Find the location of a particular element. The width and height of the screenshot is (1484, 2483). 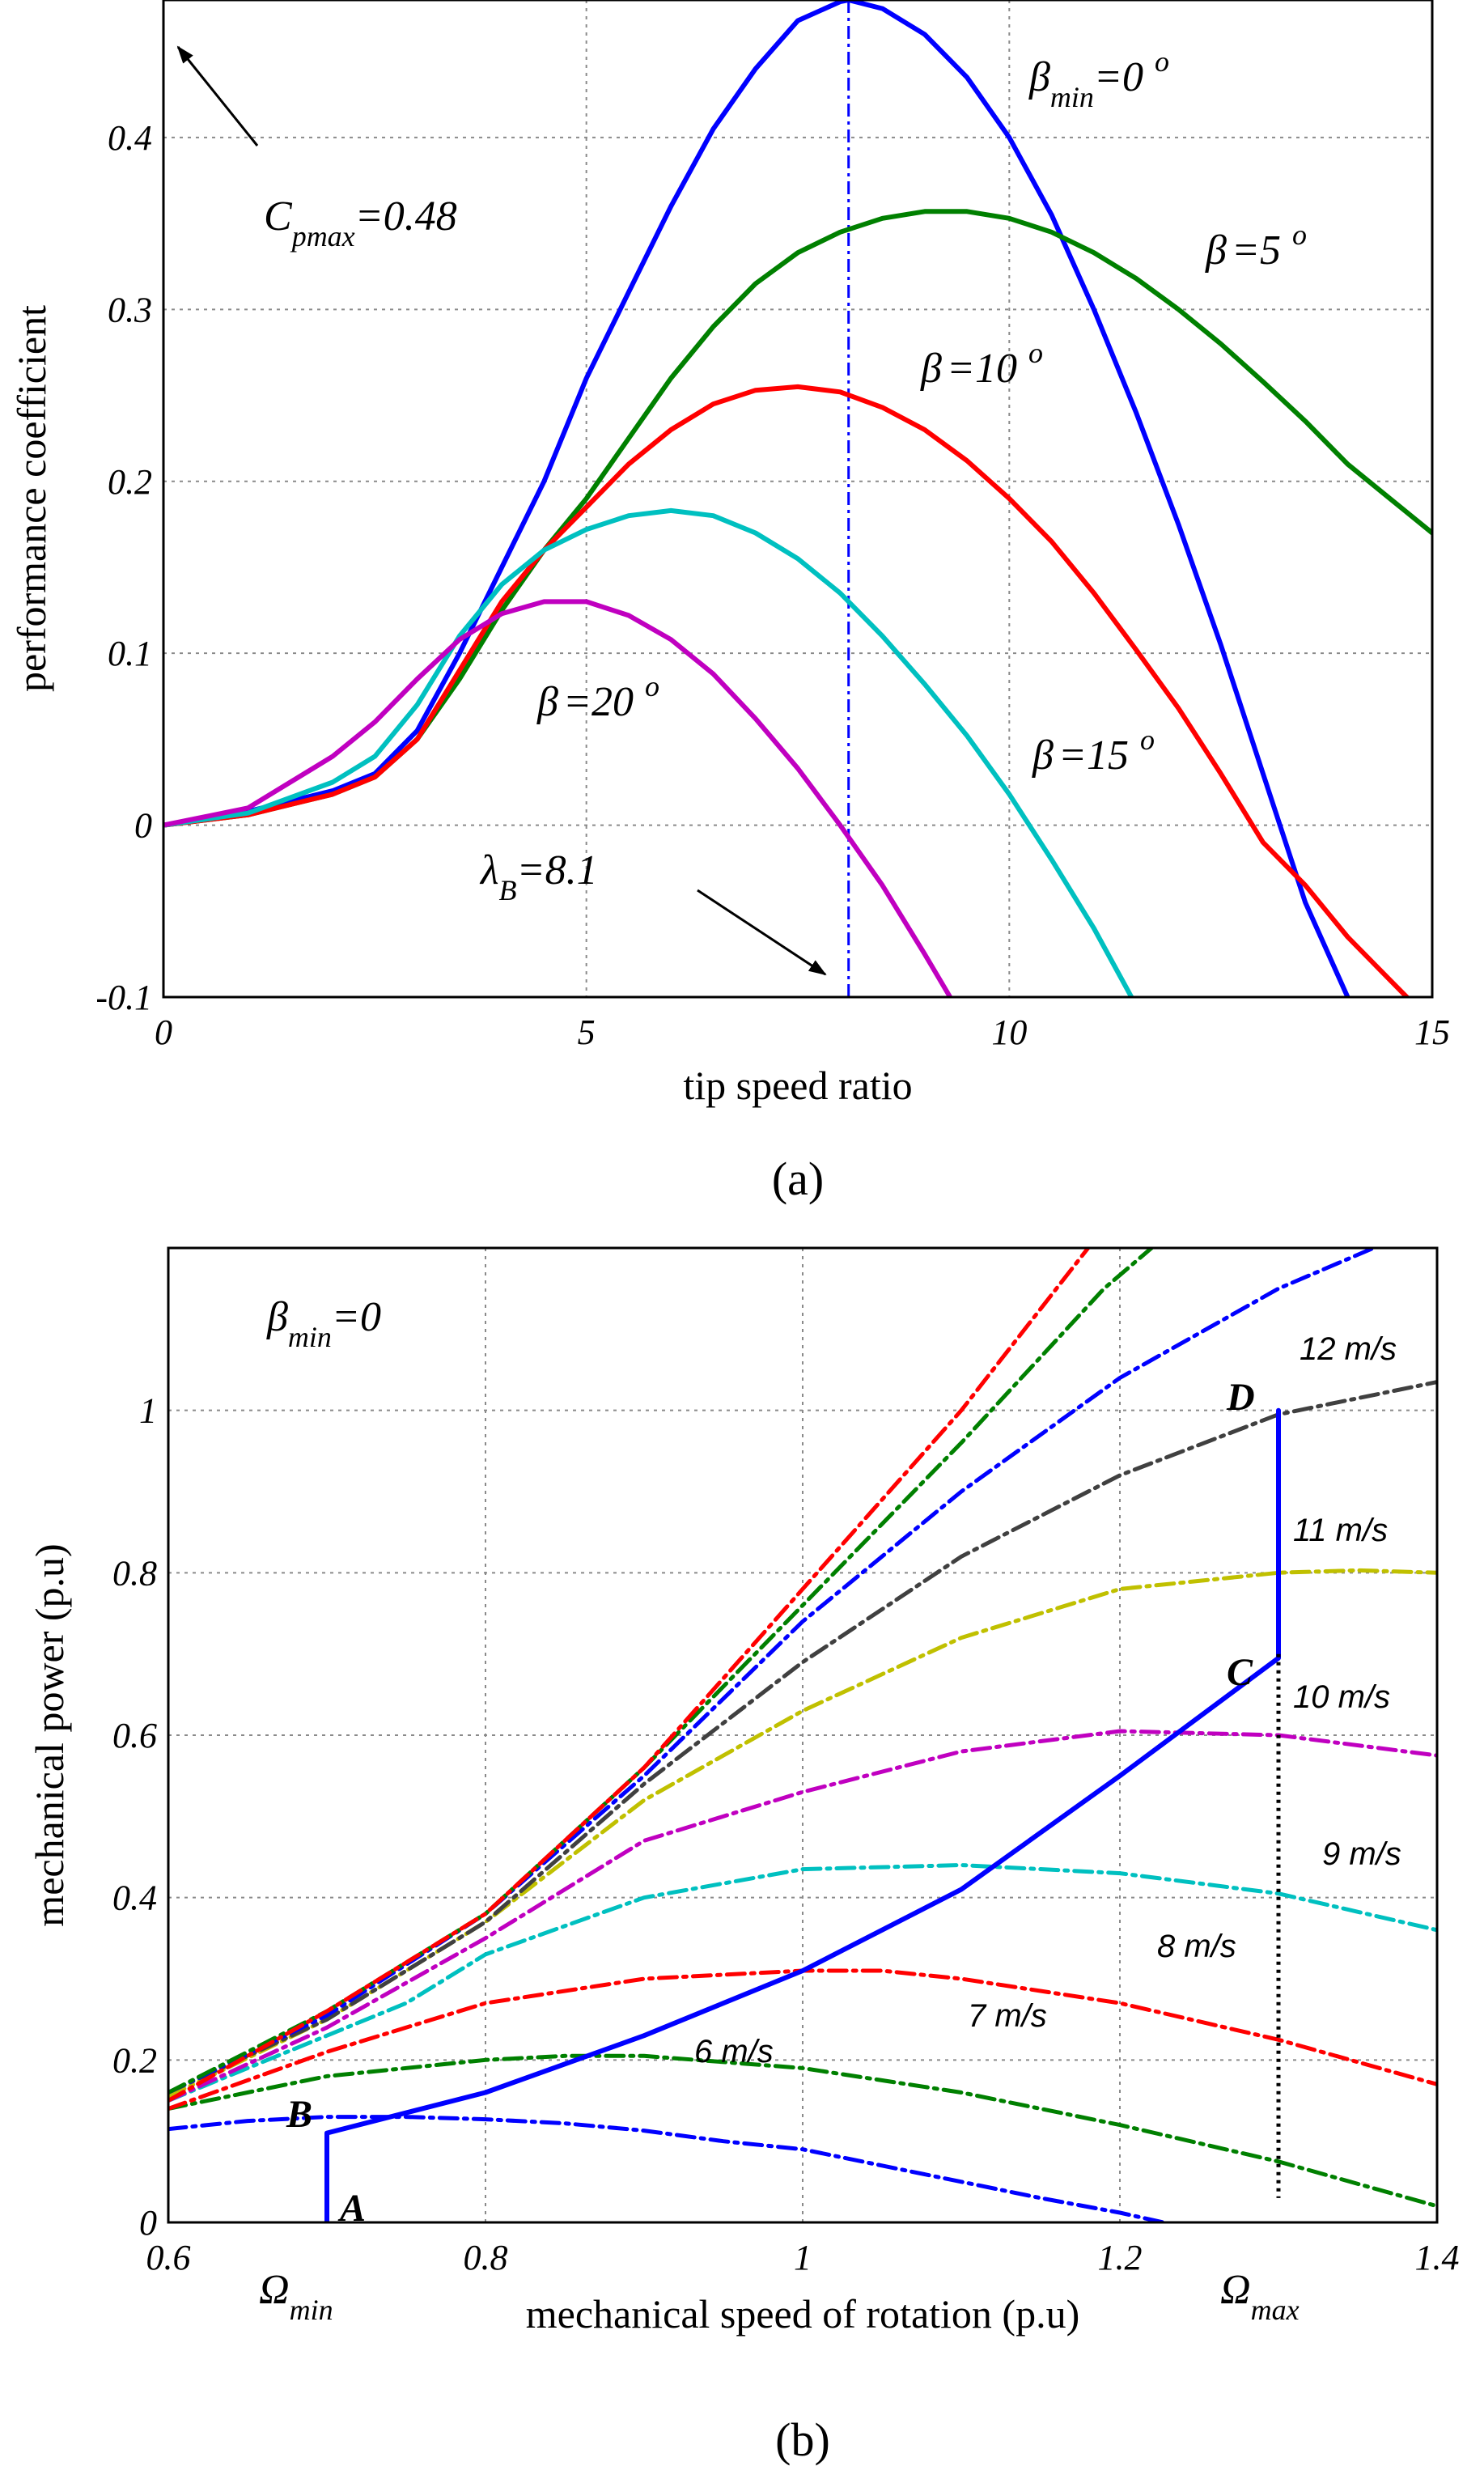

label-11-ms: 11 m/s is located at coordinates (1340, 1530).